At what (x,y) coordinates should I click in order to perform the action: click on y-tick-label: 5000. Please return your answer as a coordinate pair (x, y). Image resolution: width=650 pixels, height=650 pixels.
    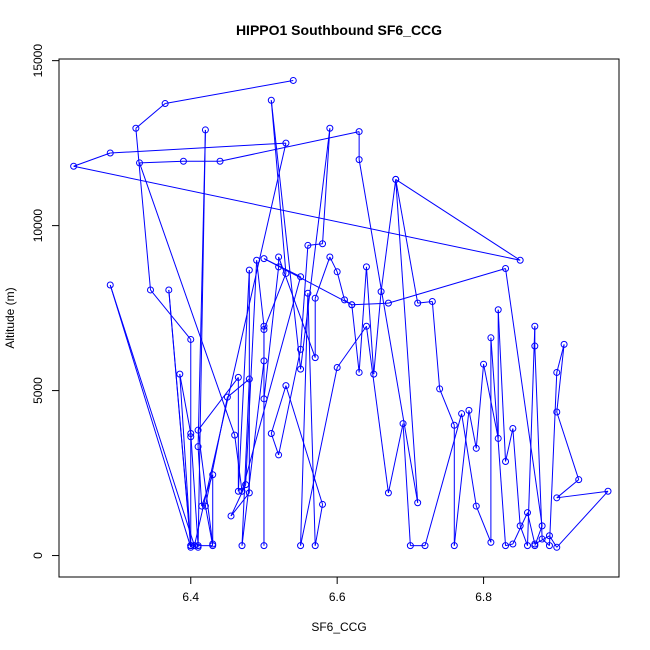
    Looking at the image, I should click on (38, 390).